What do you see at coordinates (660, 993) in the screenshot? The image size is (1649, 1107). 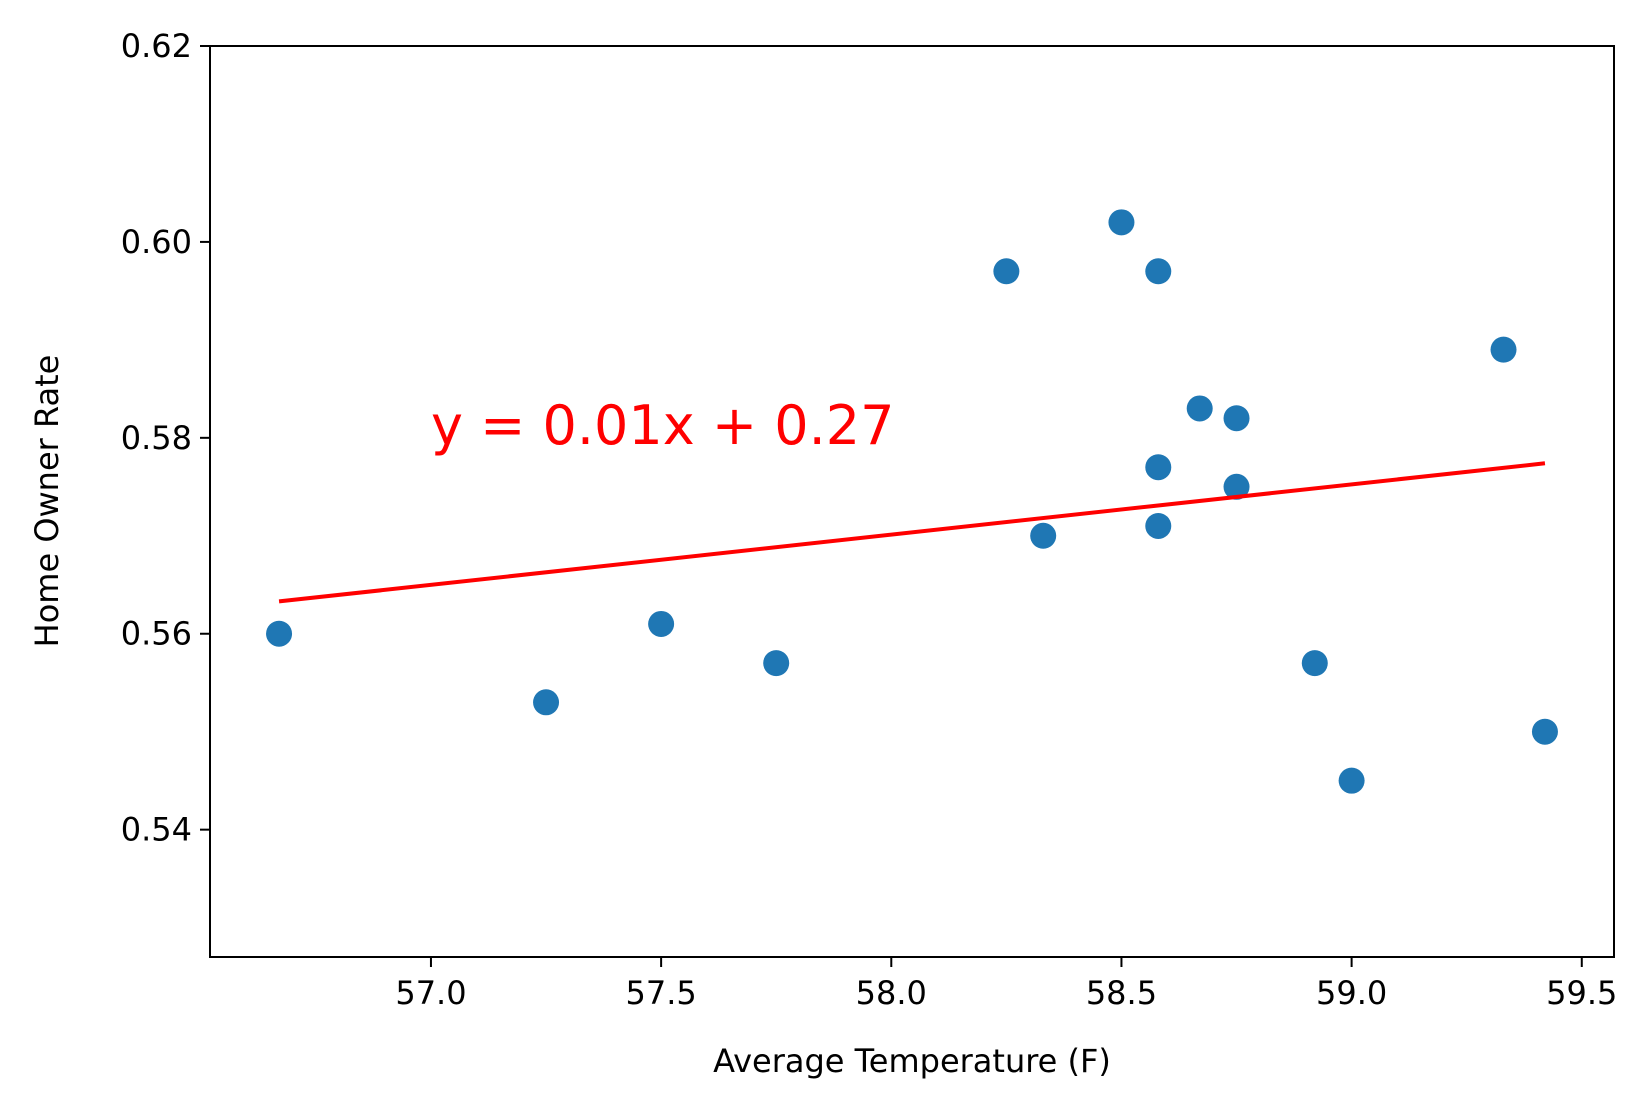 I see `x-tick-label: 57.5` at bounding box center [660, 993].